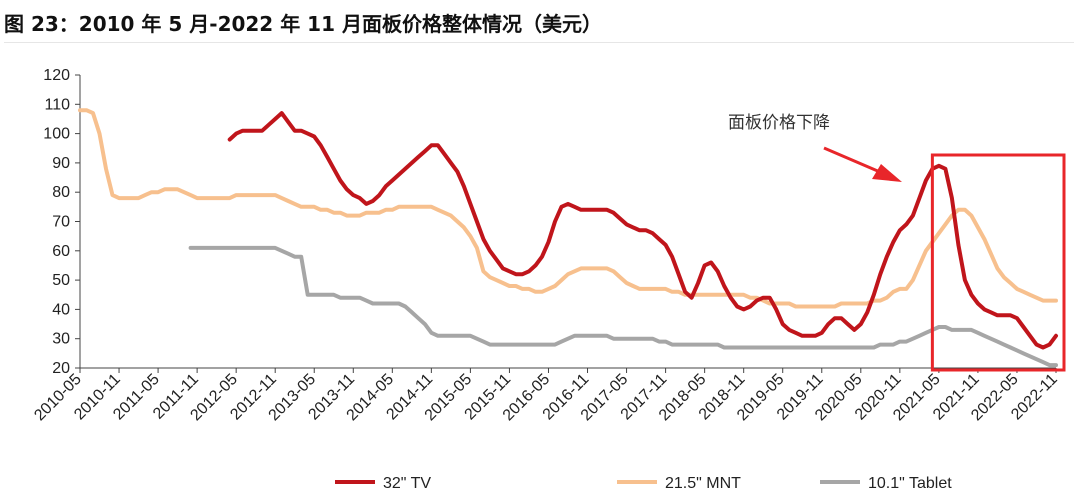  I want to click on y-tick-label: 120, so click(56, 75).